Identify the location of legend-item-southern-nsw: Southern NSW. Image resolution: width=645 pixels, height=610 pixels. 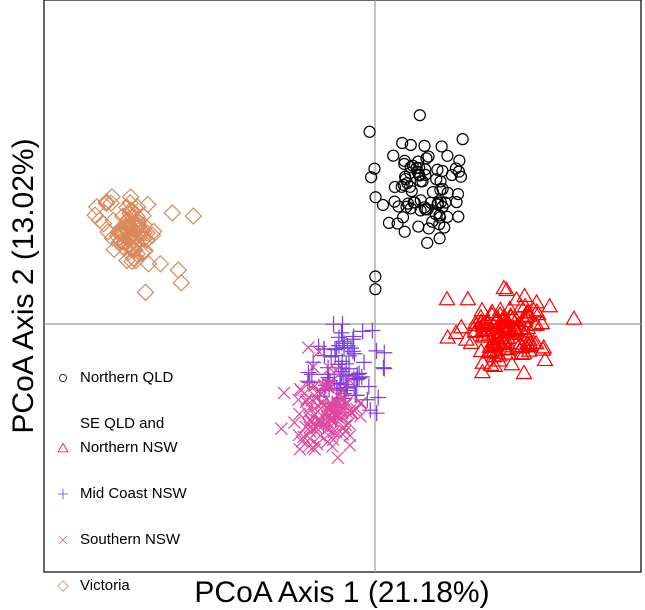
(119, 539).